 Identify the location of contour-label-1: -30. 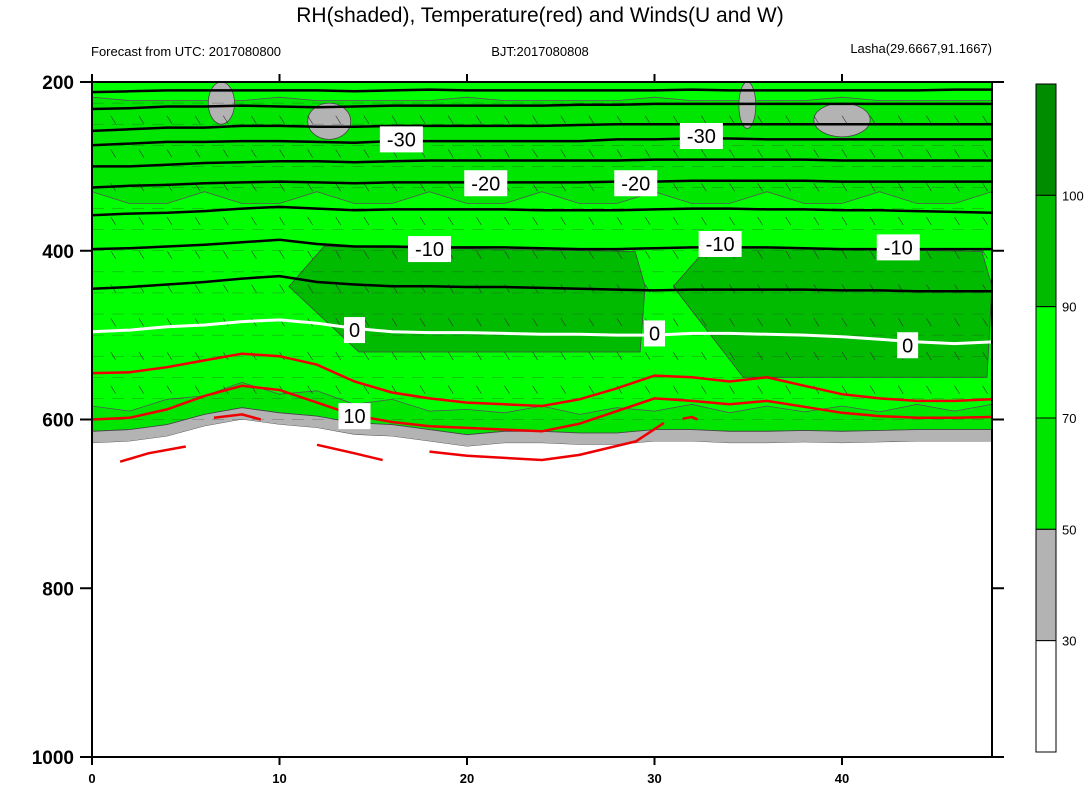
(701, 137).